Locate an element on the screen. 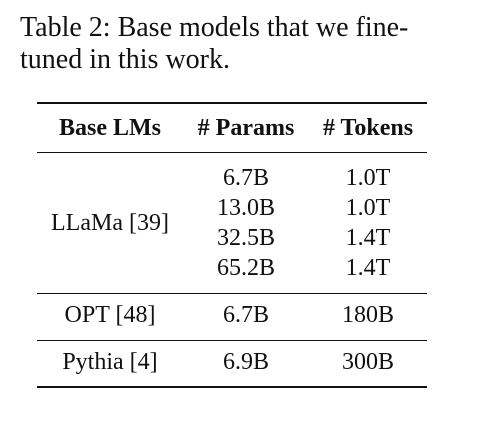 Image resolution: width=487 pixels, height=433 pixels. model-label: LLaMa [39] is located at coordinates (110, 223).